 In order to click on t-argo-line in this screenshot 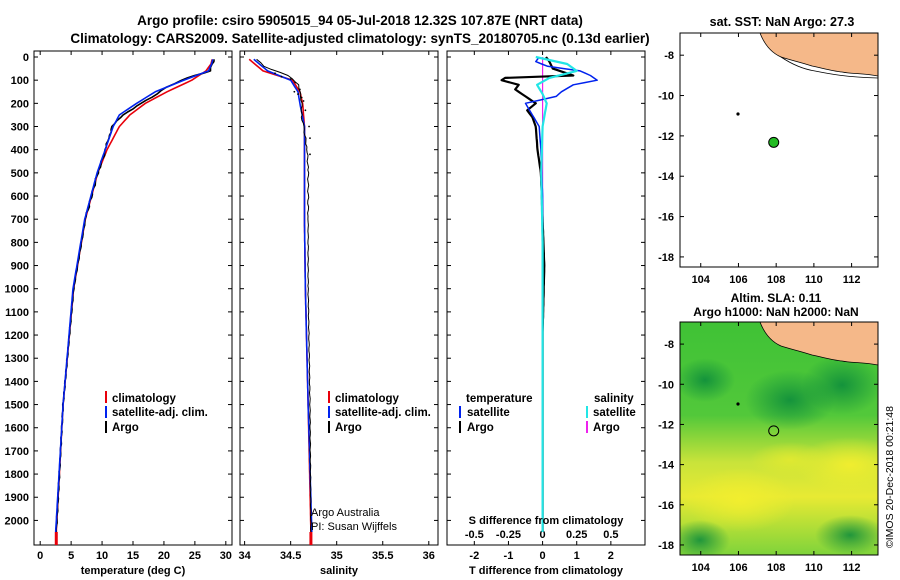, I will do `click(537, 294)`.